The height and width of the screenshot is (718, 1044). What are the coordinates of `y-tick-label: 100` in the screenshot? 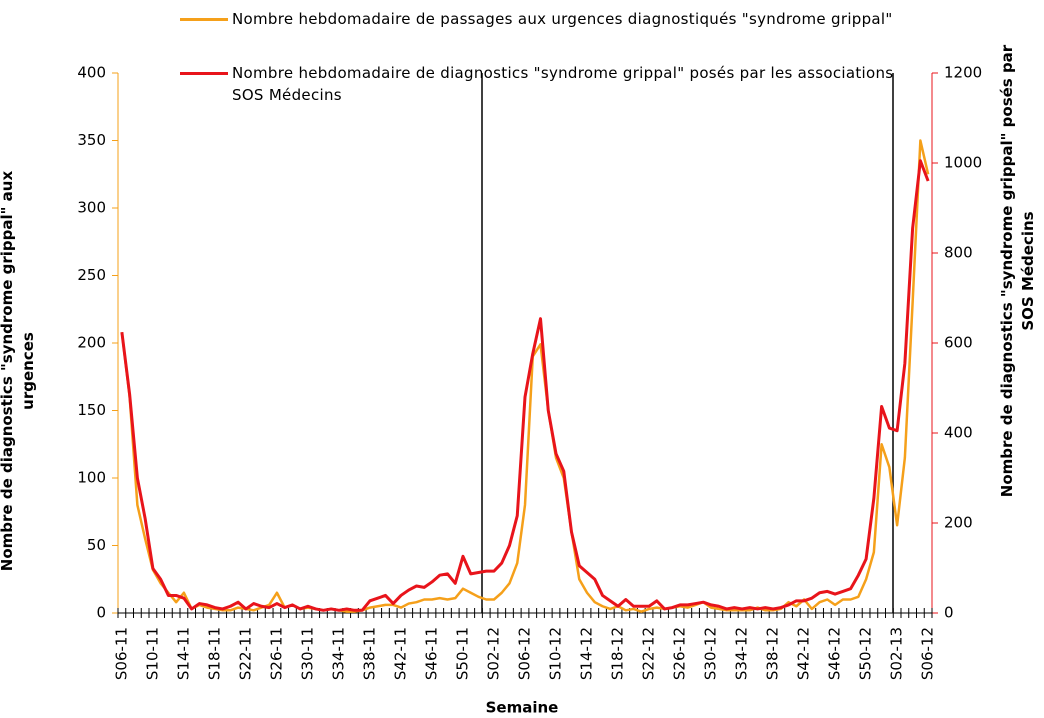 It's located at (91, 478).